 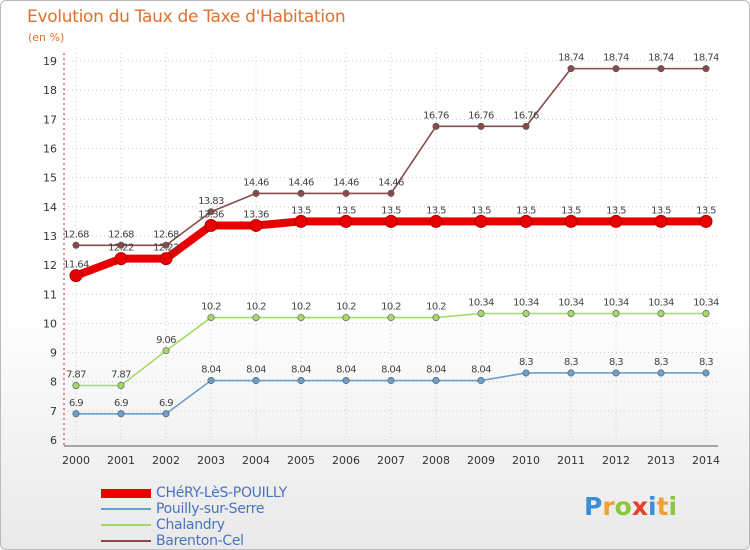 I want to click on y-tick-label: 17, so click(x=50, y=119).